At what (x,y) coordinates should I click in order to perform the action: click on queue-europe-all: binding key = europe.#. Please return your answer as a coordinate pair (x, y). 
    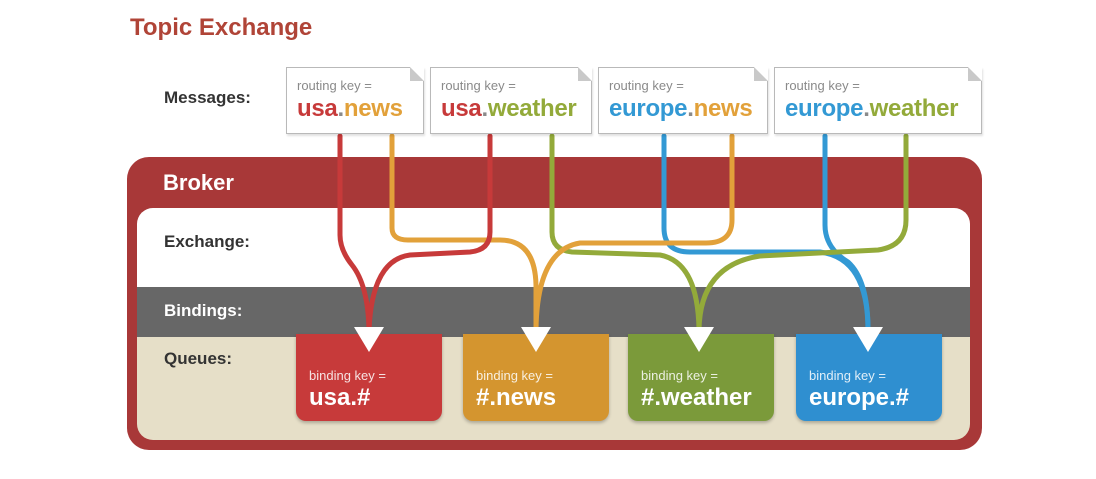
    Looking at the image, I should click on (869, 377).